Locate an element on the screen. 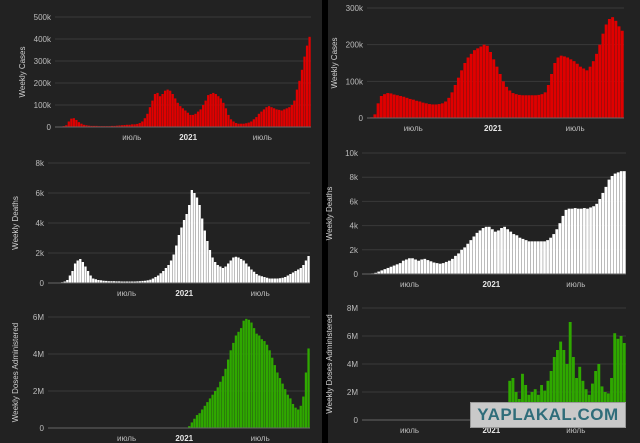 This screenshot has height=443, width=640. right-deaths-xtick-label: 2021 is located at coordinates (491, 284).